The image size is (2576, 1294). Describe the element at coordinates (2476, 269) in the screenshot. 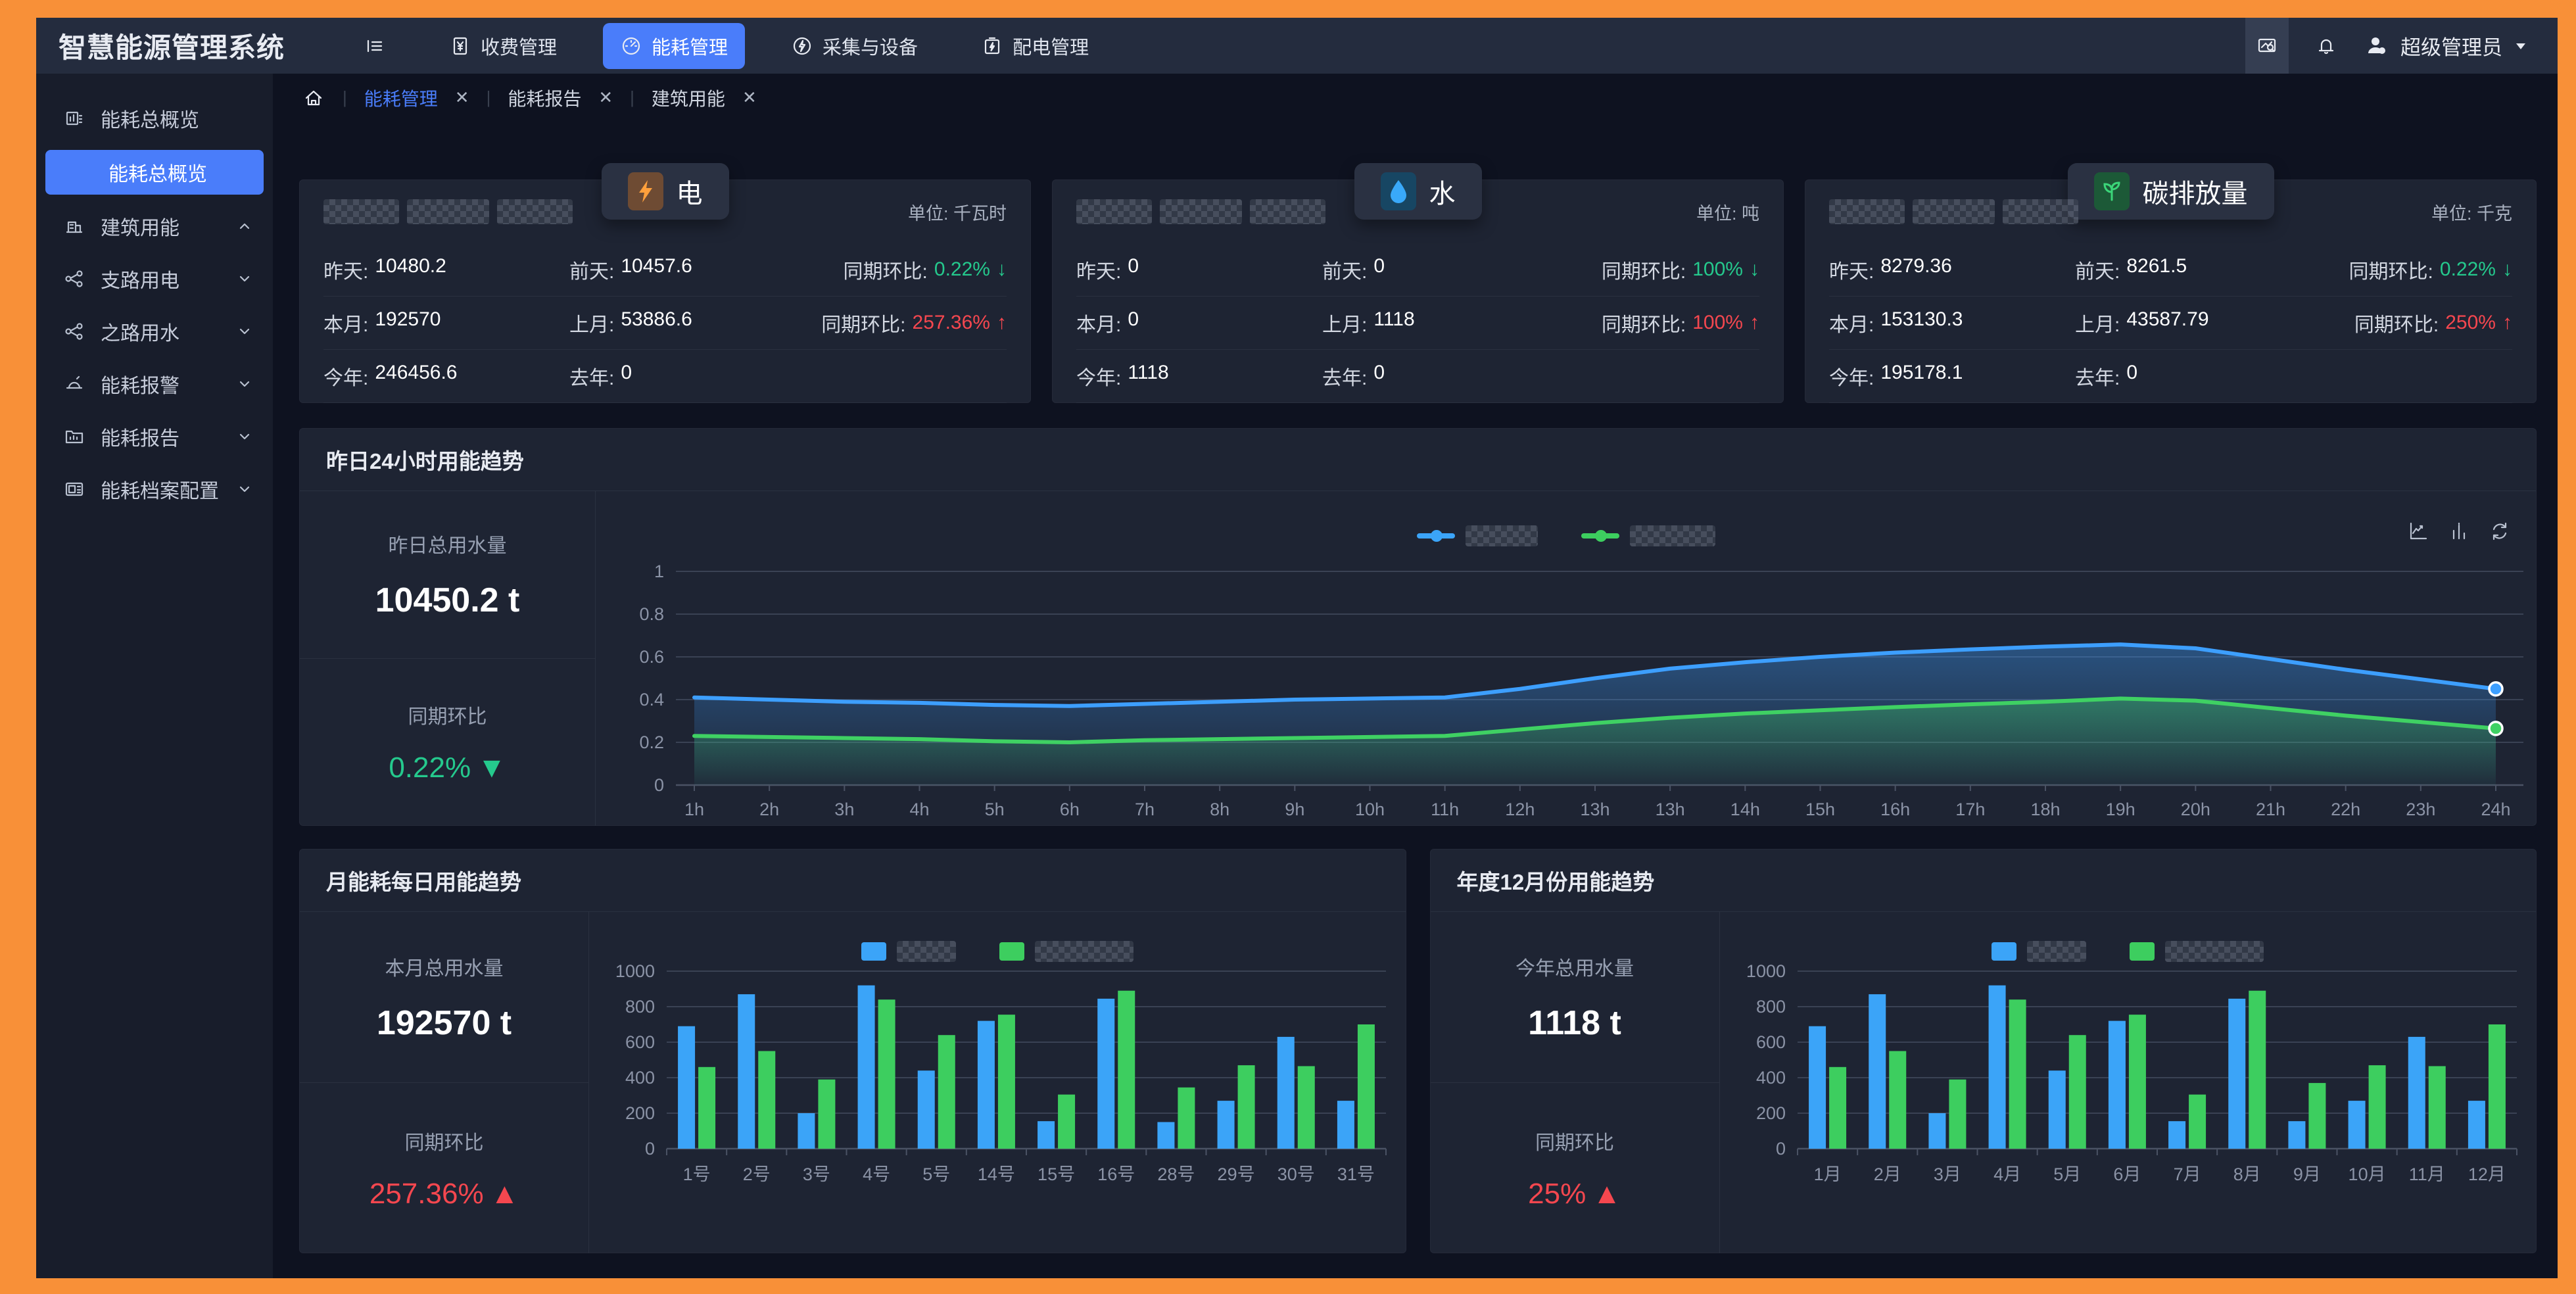

I see `trend-value: 0.22%` at that location.